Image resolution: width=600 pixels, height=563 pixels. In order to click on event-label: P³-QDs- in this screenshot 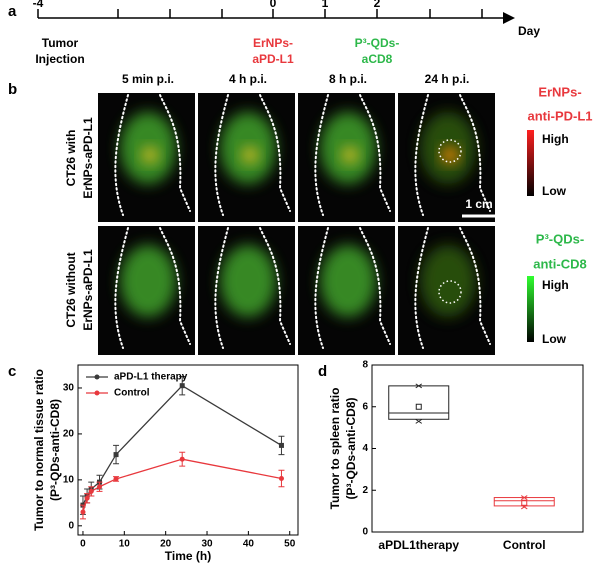, I will do `click(377, 43)`.